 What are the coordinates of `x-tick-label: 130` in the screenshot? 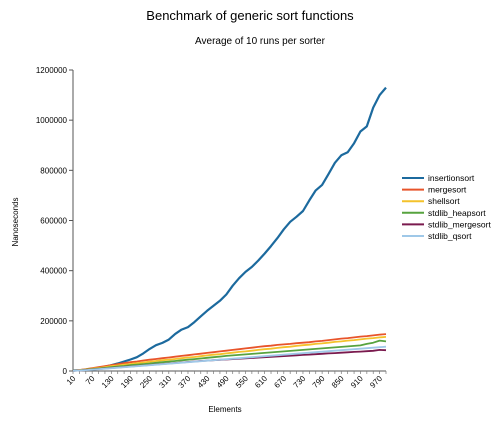 It's located at (108, 382).